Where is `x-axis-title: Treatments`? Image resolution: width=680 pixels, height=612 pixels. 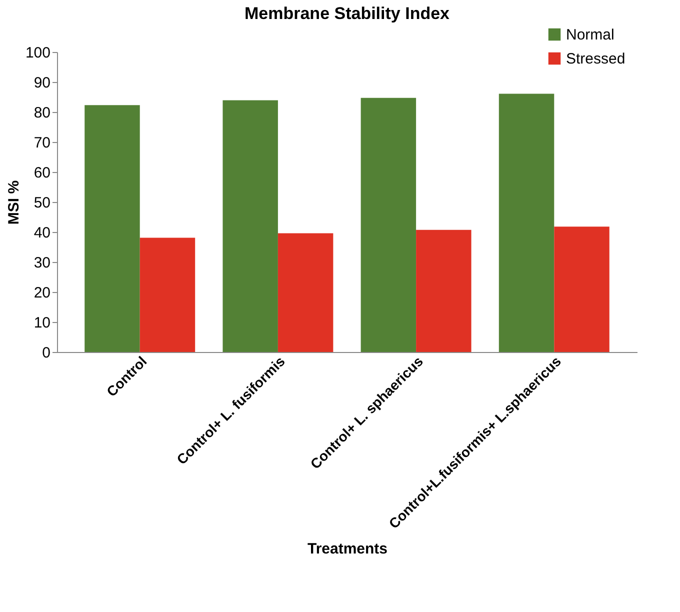 x-axis-title: Treatments is located at coordinates (347, 549).